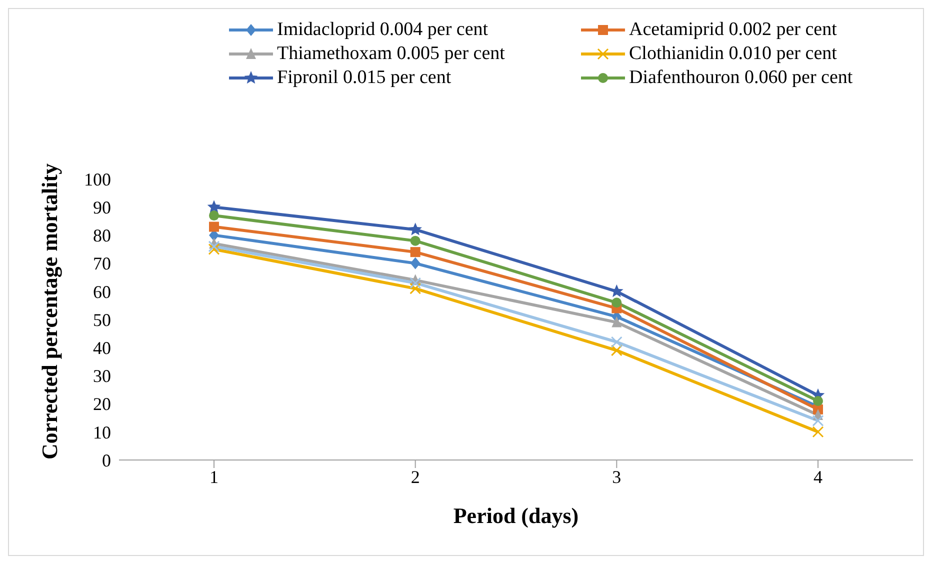 The image size is (932, 564). What do you see at coordinates (102, 264) in the screenshot?
I see `y-tick-label: 70` at bounding box center [102, 264].